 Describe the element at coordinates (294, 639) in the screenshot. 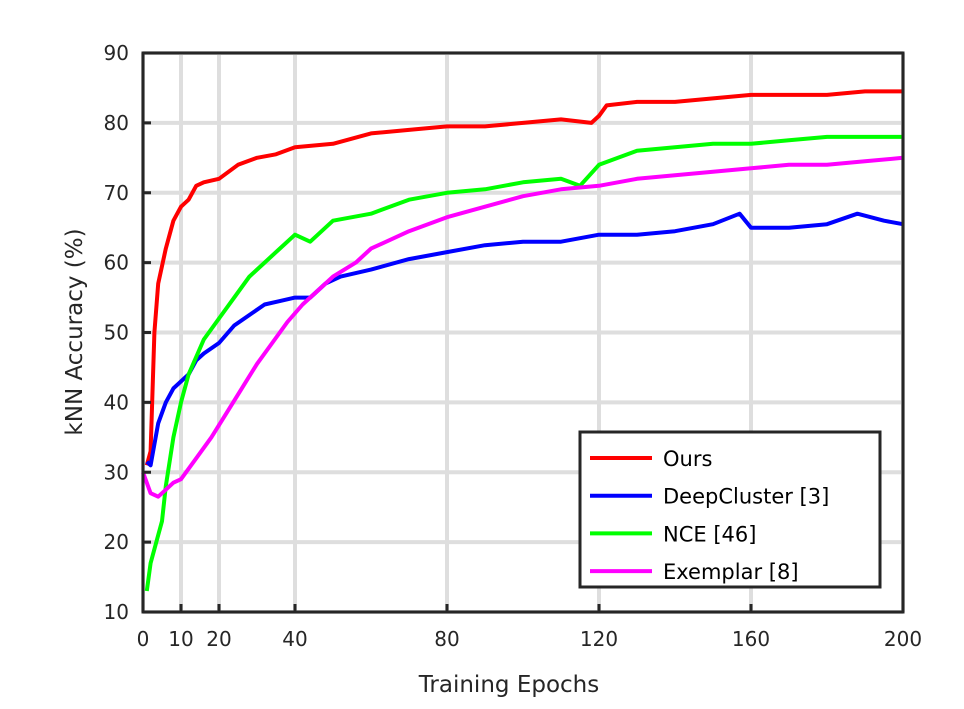

I see `x-tick-label: 40` at that location.